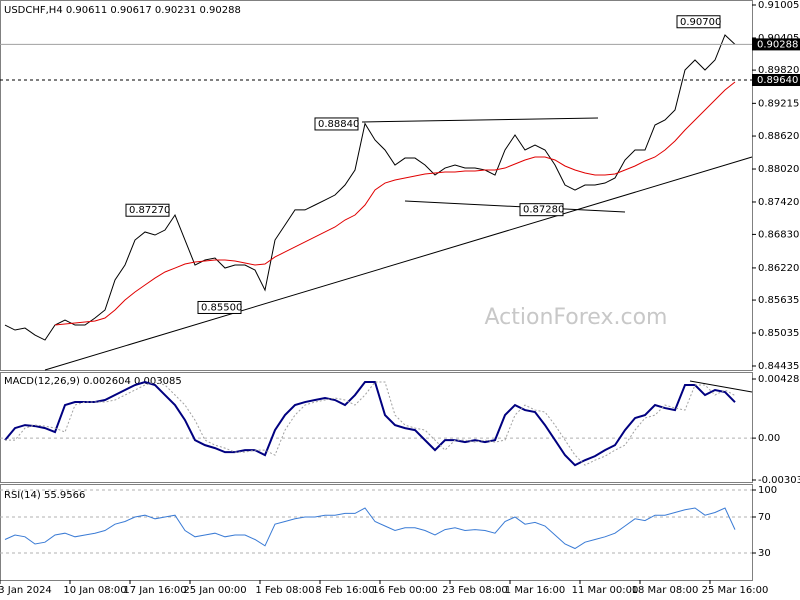 The width and height of the screenshot is (800, 600). What do you see at coordinates (284, 590) in the screenshot?
I see `x-tick-label: 1 Feb 08:00` at bounding box center [284, 590].